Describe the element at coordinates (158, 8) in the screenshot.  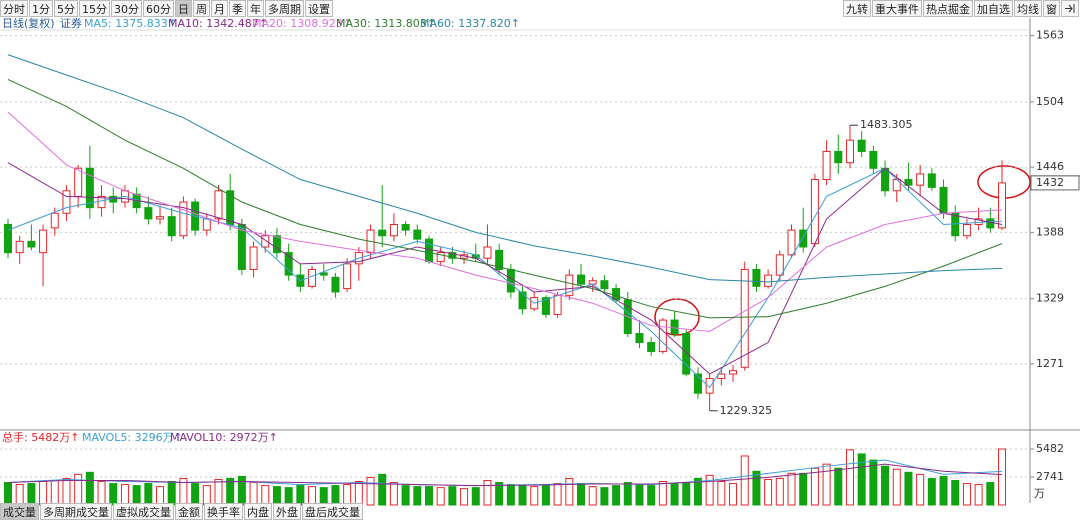
I see `period-button: 60分` at that location.